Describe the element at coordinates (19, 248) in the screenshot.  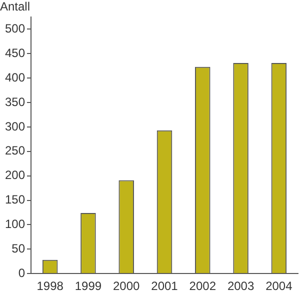
I see `y-tick-label: 50` at that location.